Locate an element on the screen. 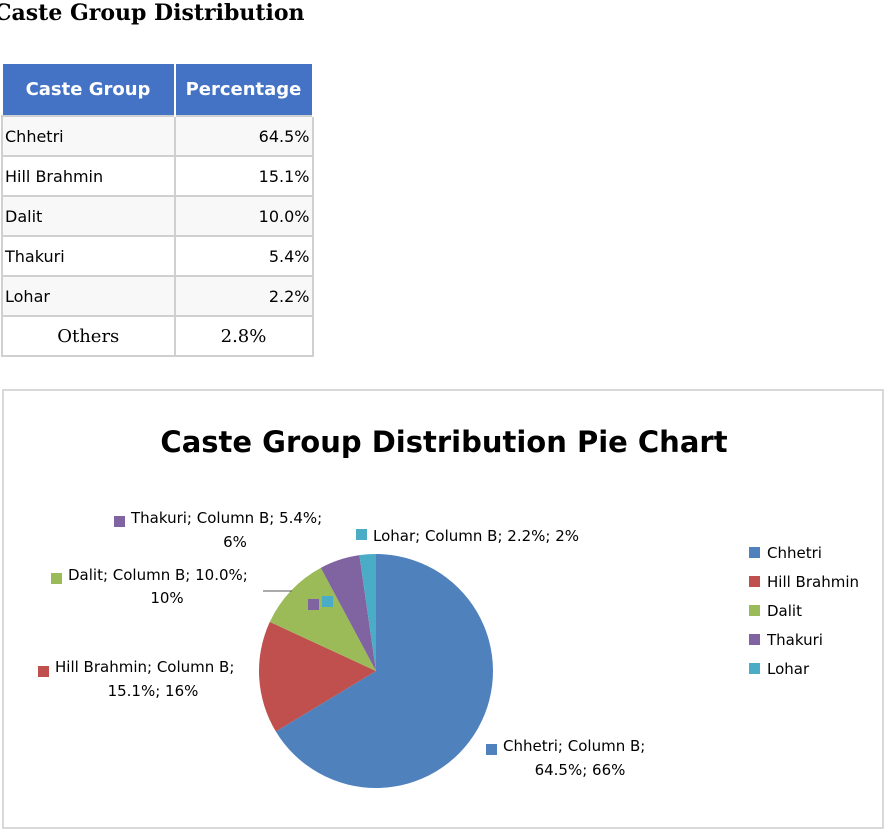 The height and width of the screenshot is (832, 887). legend-entry: Hill Brahmin is located at coordinates (813, 582).